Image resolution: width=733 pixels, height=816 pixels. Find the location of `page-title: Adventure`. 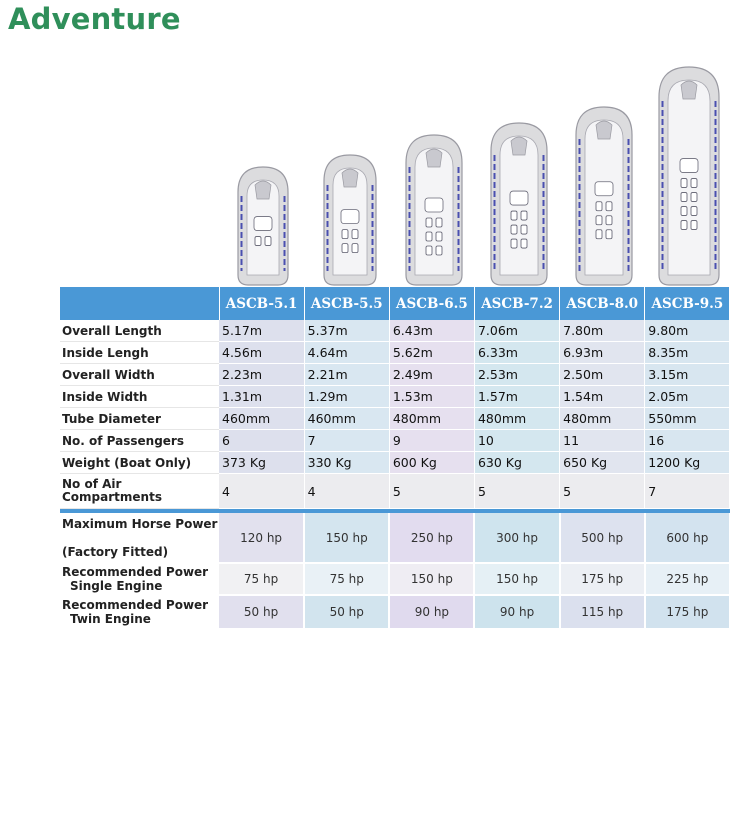

page-title: Adventure is located at coordinates (94, 19).